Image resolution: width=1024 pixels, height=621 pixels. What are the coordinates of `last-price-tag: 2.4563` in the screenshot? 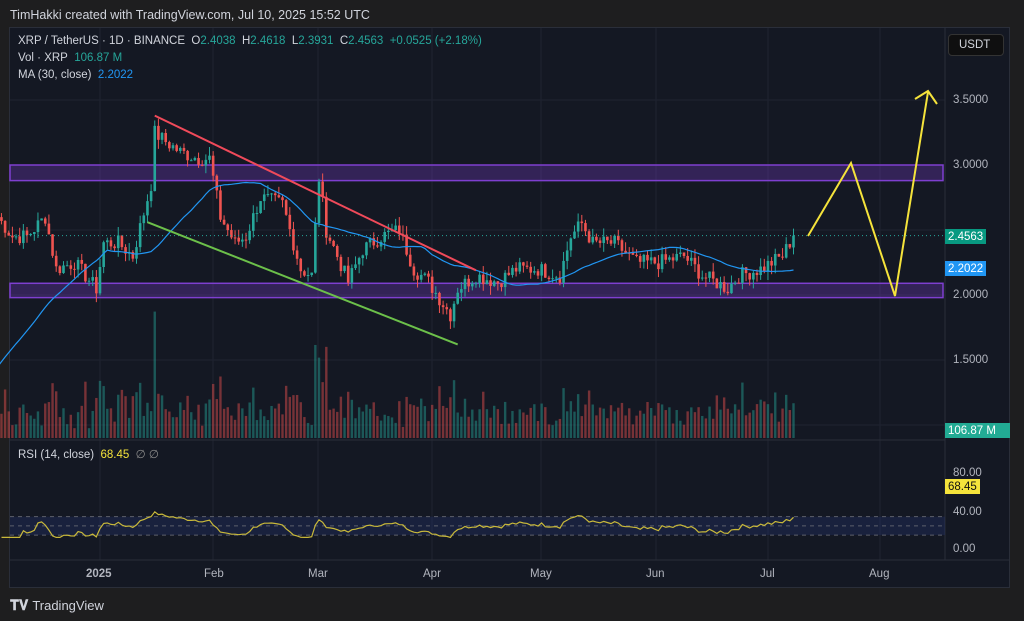 It's located at (966, 236).